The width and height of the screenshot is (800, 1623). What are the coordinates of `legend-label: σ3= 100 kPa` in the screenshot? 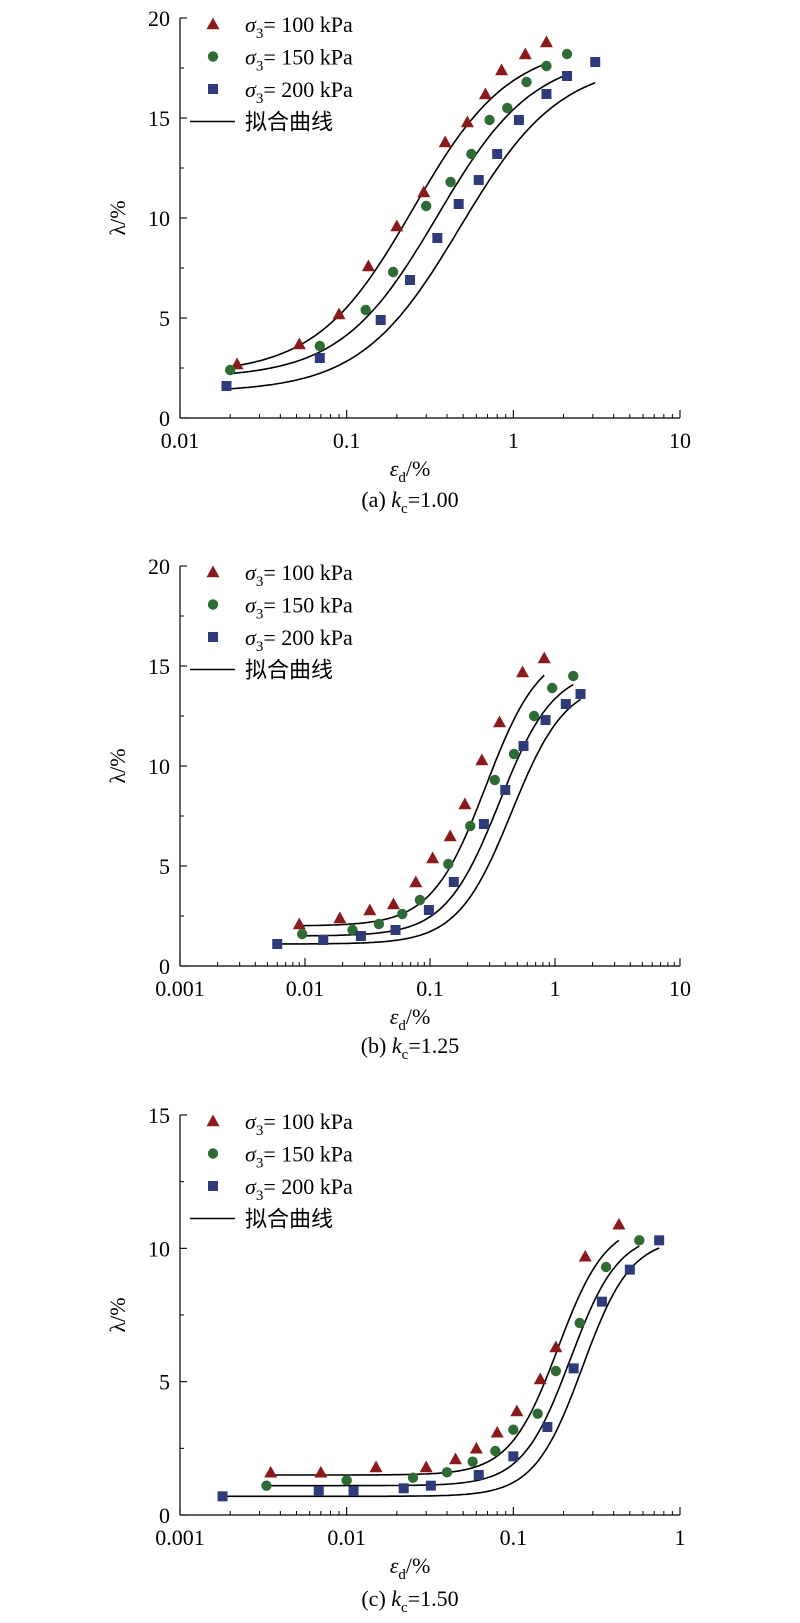 It's located at (299, 27).